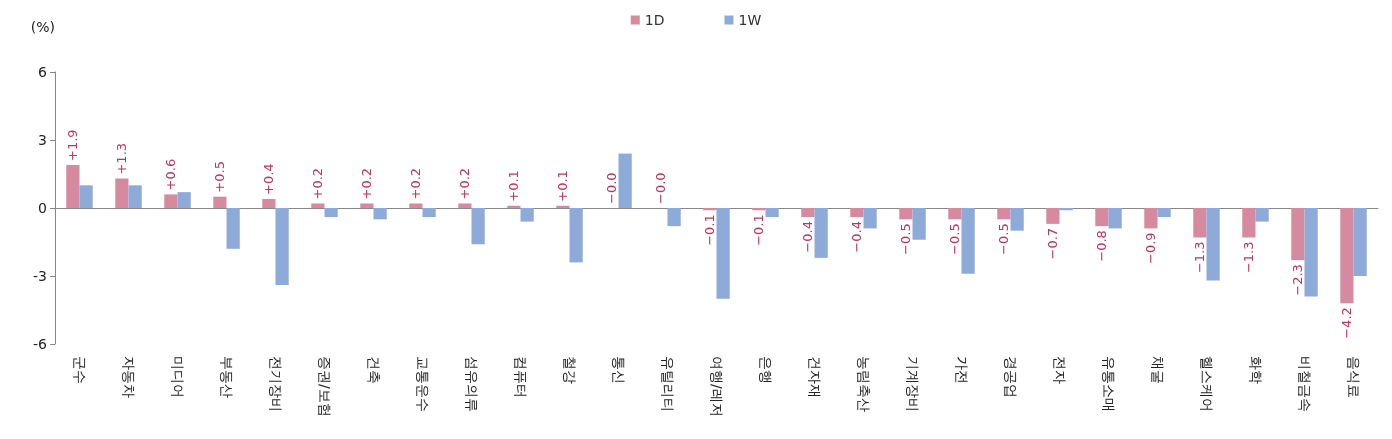 The image size is (1392, 439). I want to click on x-tick-label: 컴퓨터, so click(520, 377).